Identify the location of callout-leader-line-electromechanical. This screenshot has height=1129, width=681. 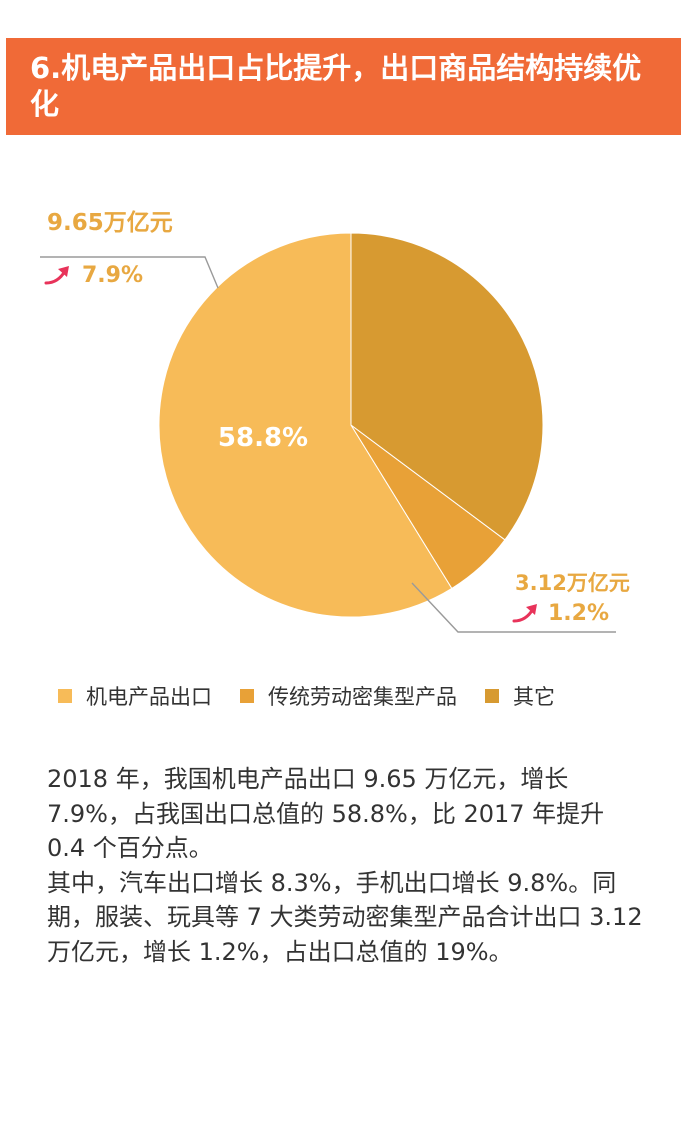
(129, 272).